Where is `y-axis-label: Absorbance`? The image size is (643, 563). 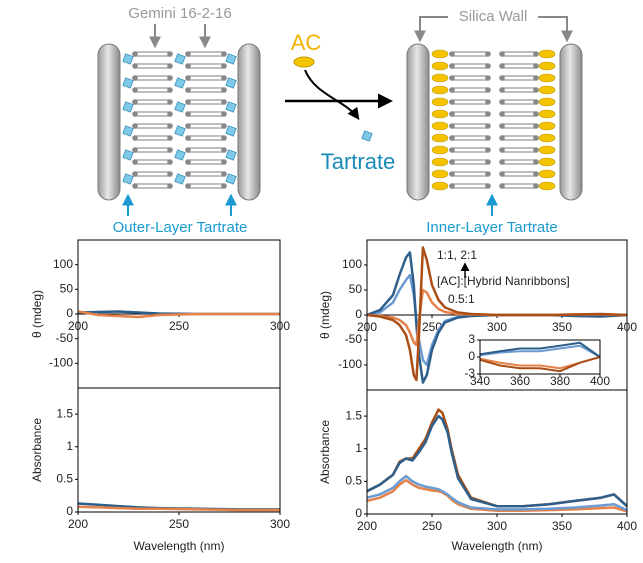
y-axis-label: Absorbance is located at coordinates (37, 450).